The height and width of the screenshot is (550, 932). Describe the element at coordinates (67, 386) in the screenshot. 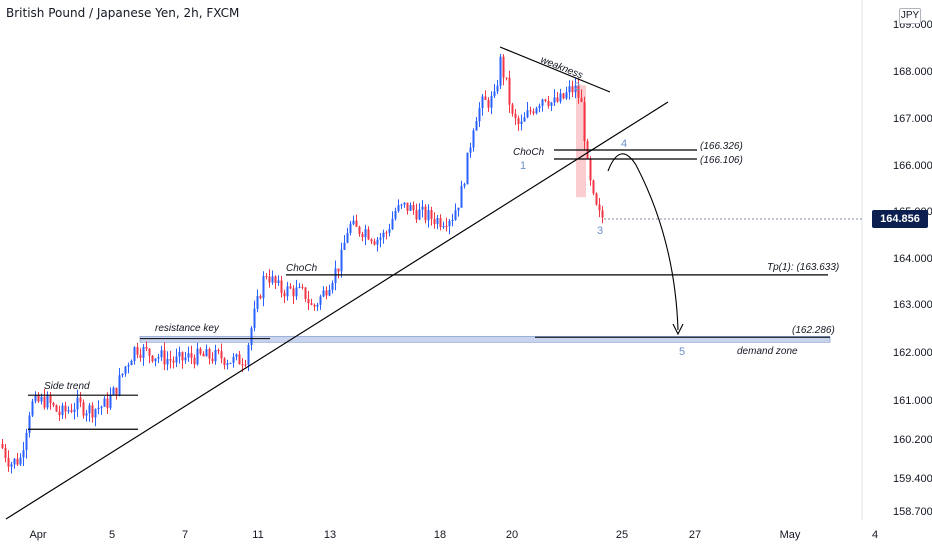

I see `side-trend-label: Side trend` at that location.